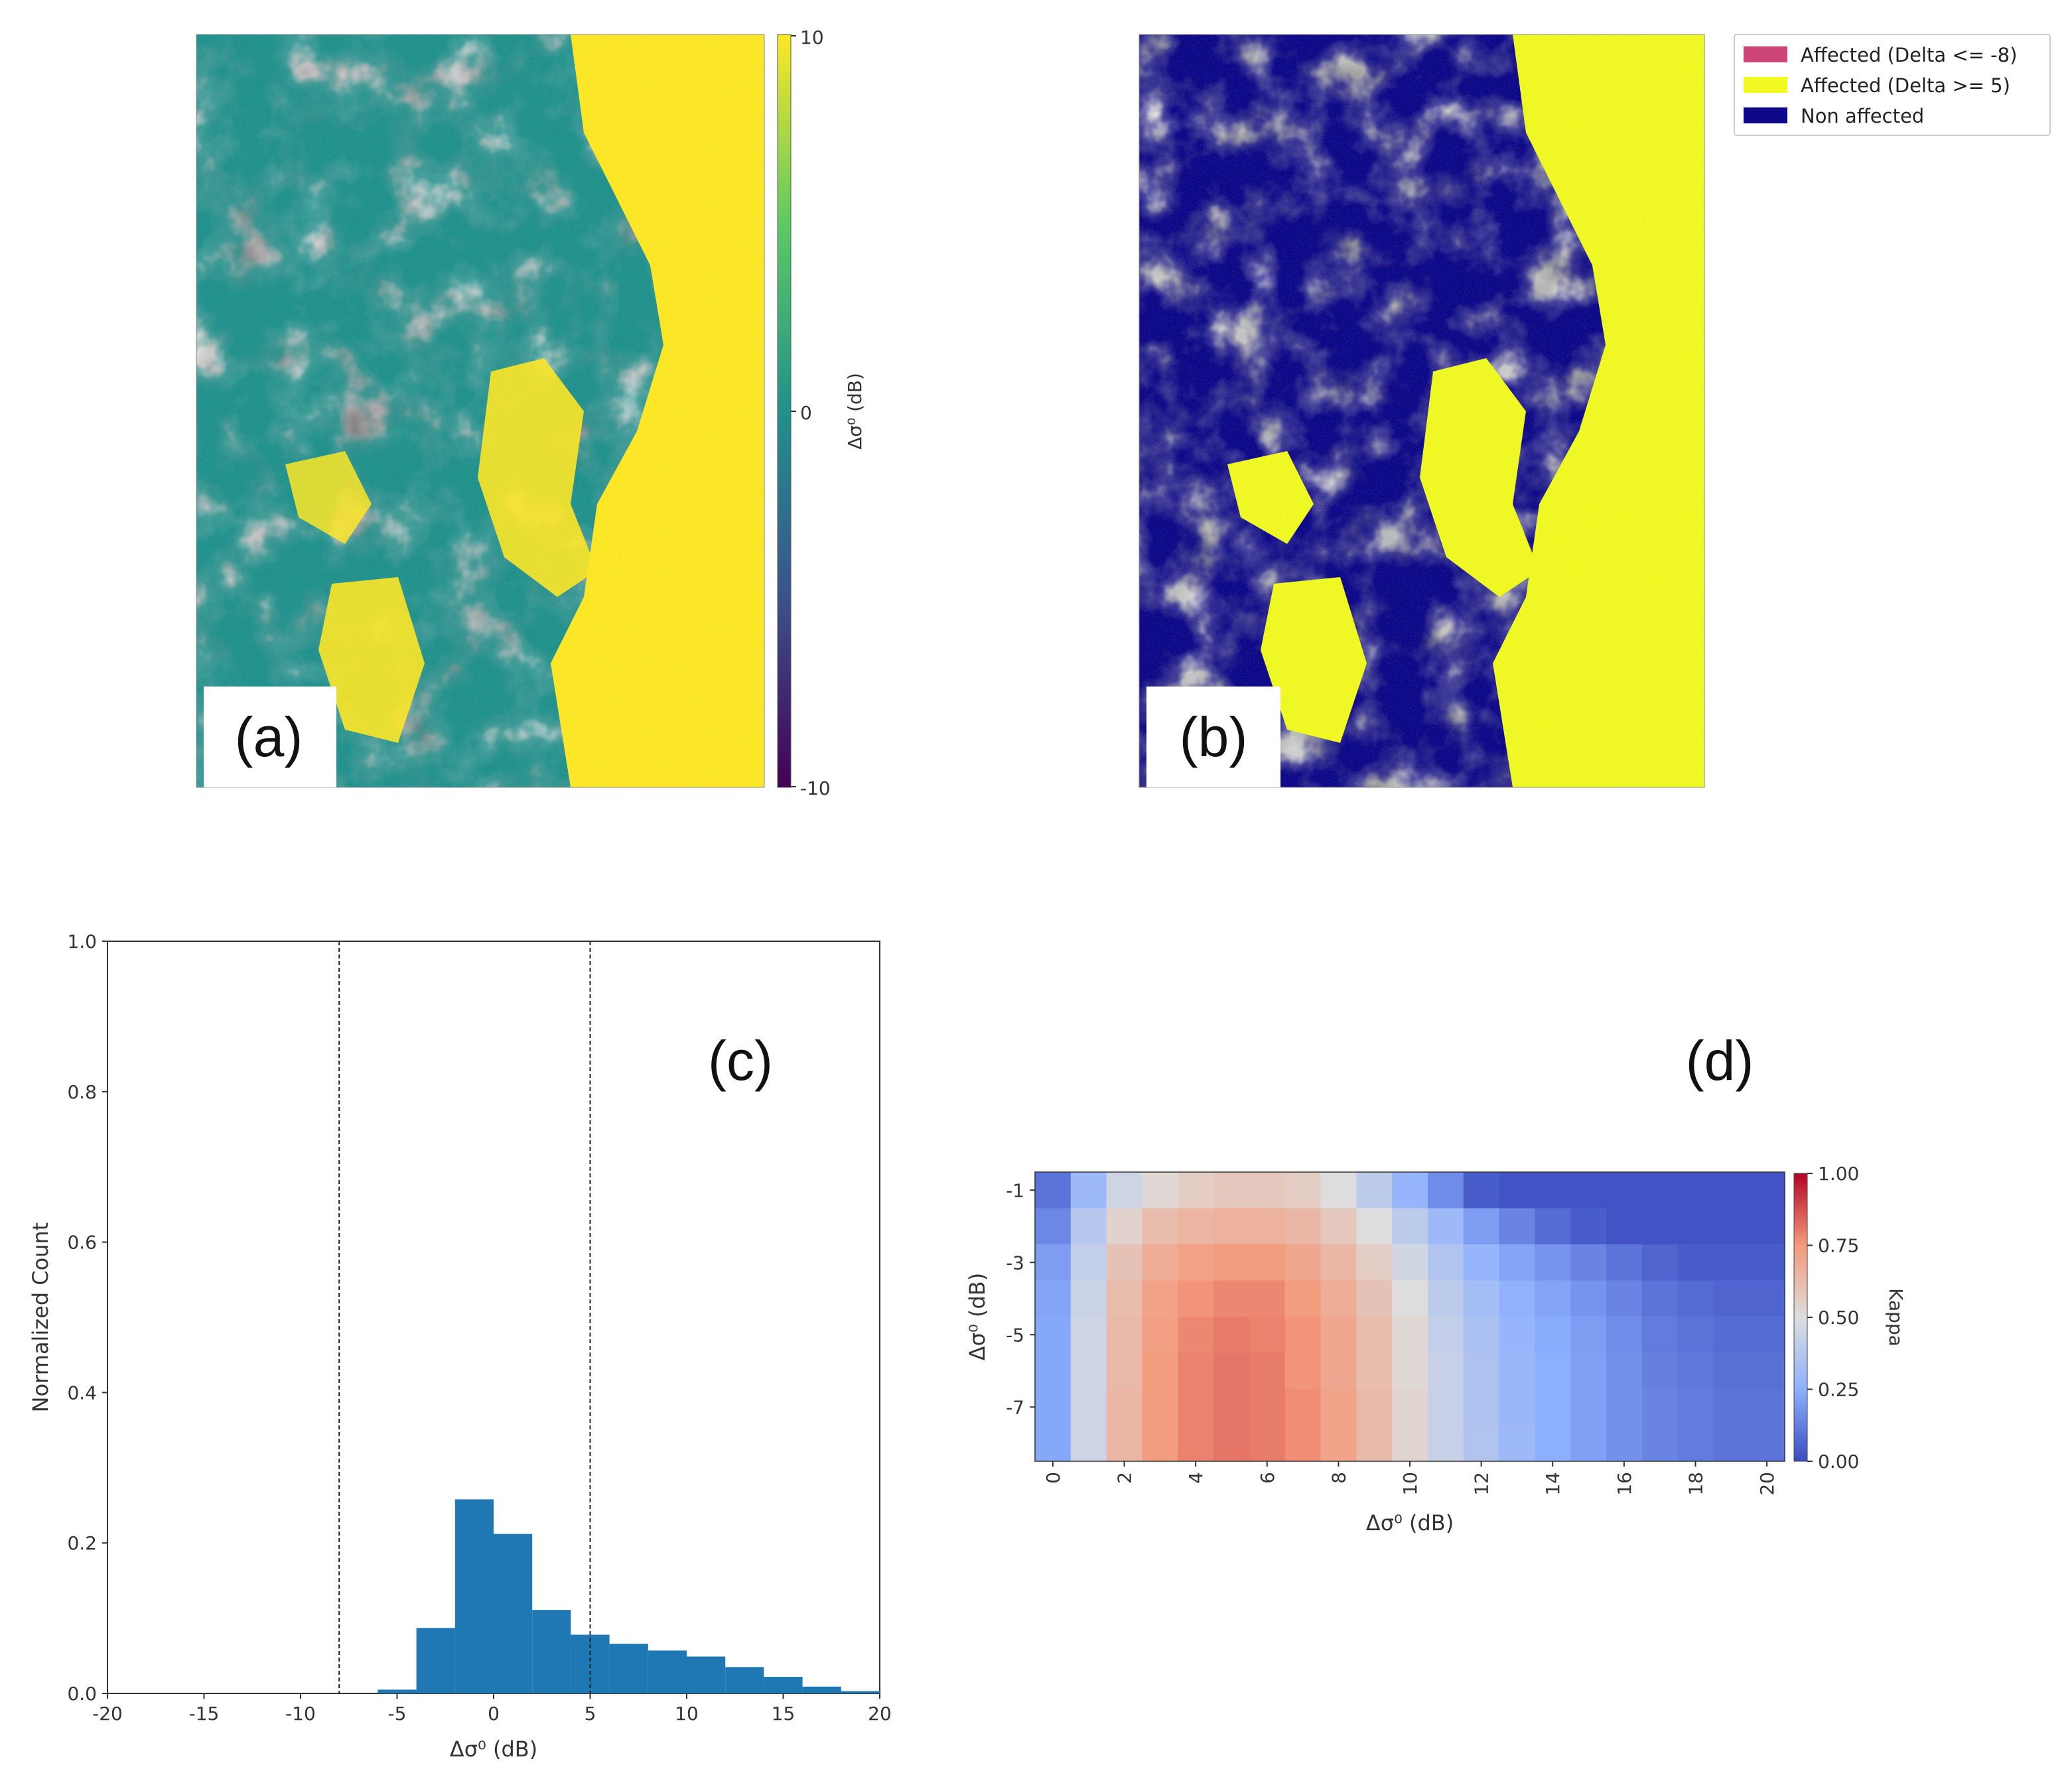 The image size is (2072, 1775). What do you see at coordinates (82, 942) in the screenshot?
I see `histogram-ytick-label: 1.0` at bounding box center [82, 942].